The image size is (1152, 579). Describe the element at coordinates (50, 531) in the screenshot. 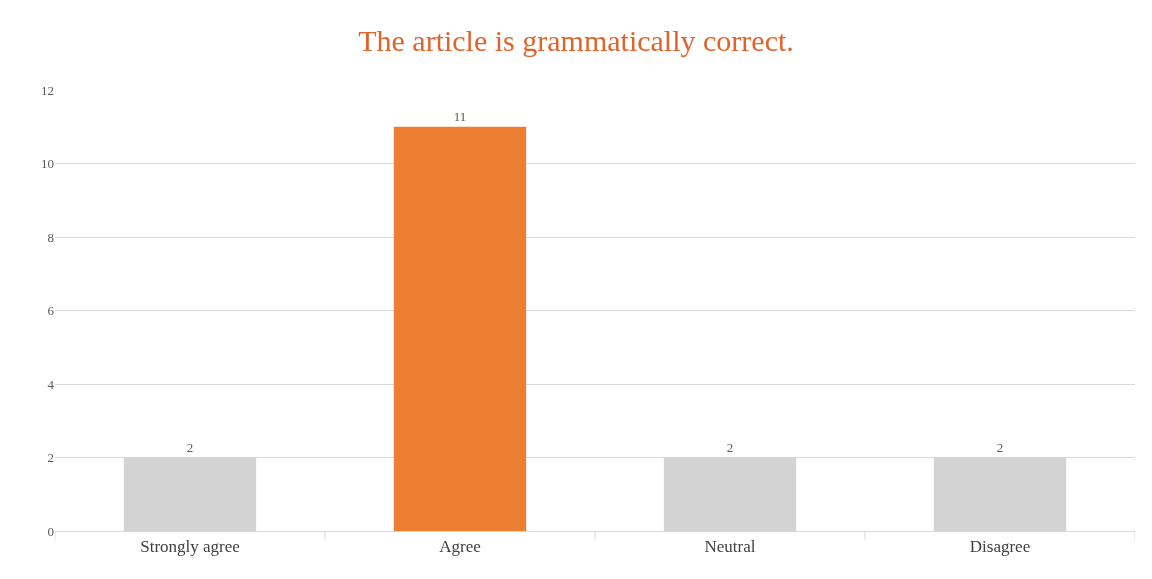

I see `y-tick-label: 0` at that location.